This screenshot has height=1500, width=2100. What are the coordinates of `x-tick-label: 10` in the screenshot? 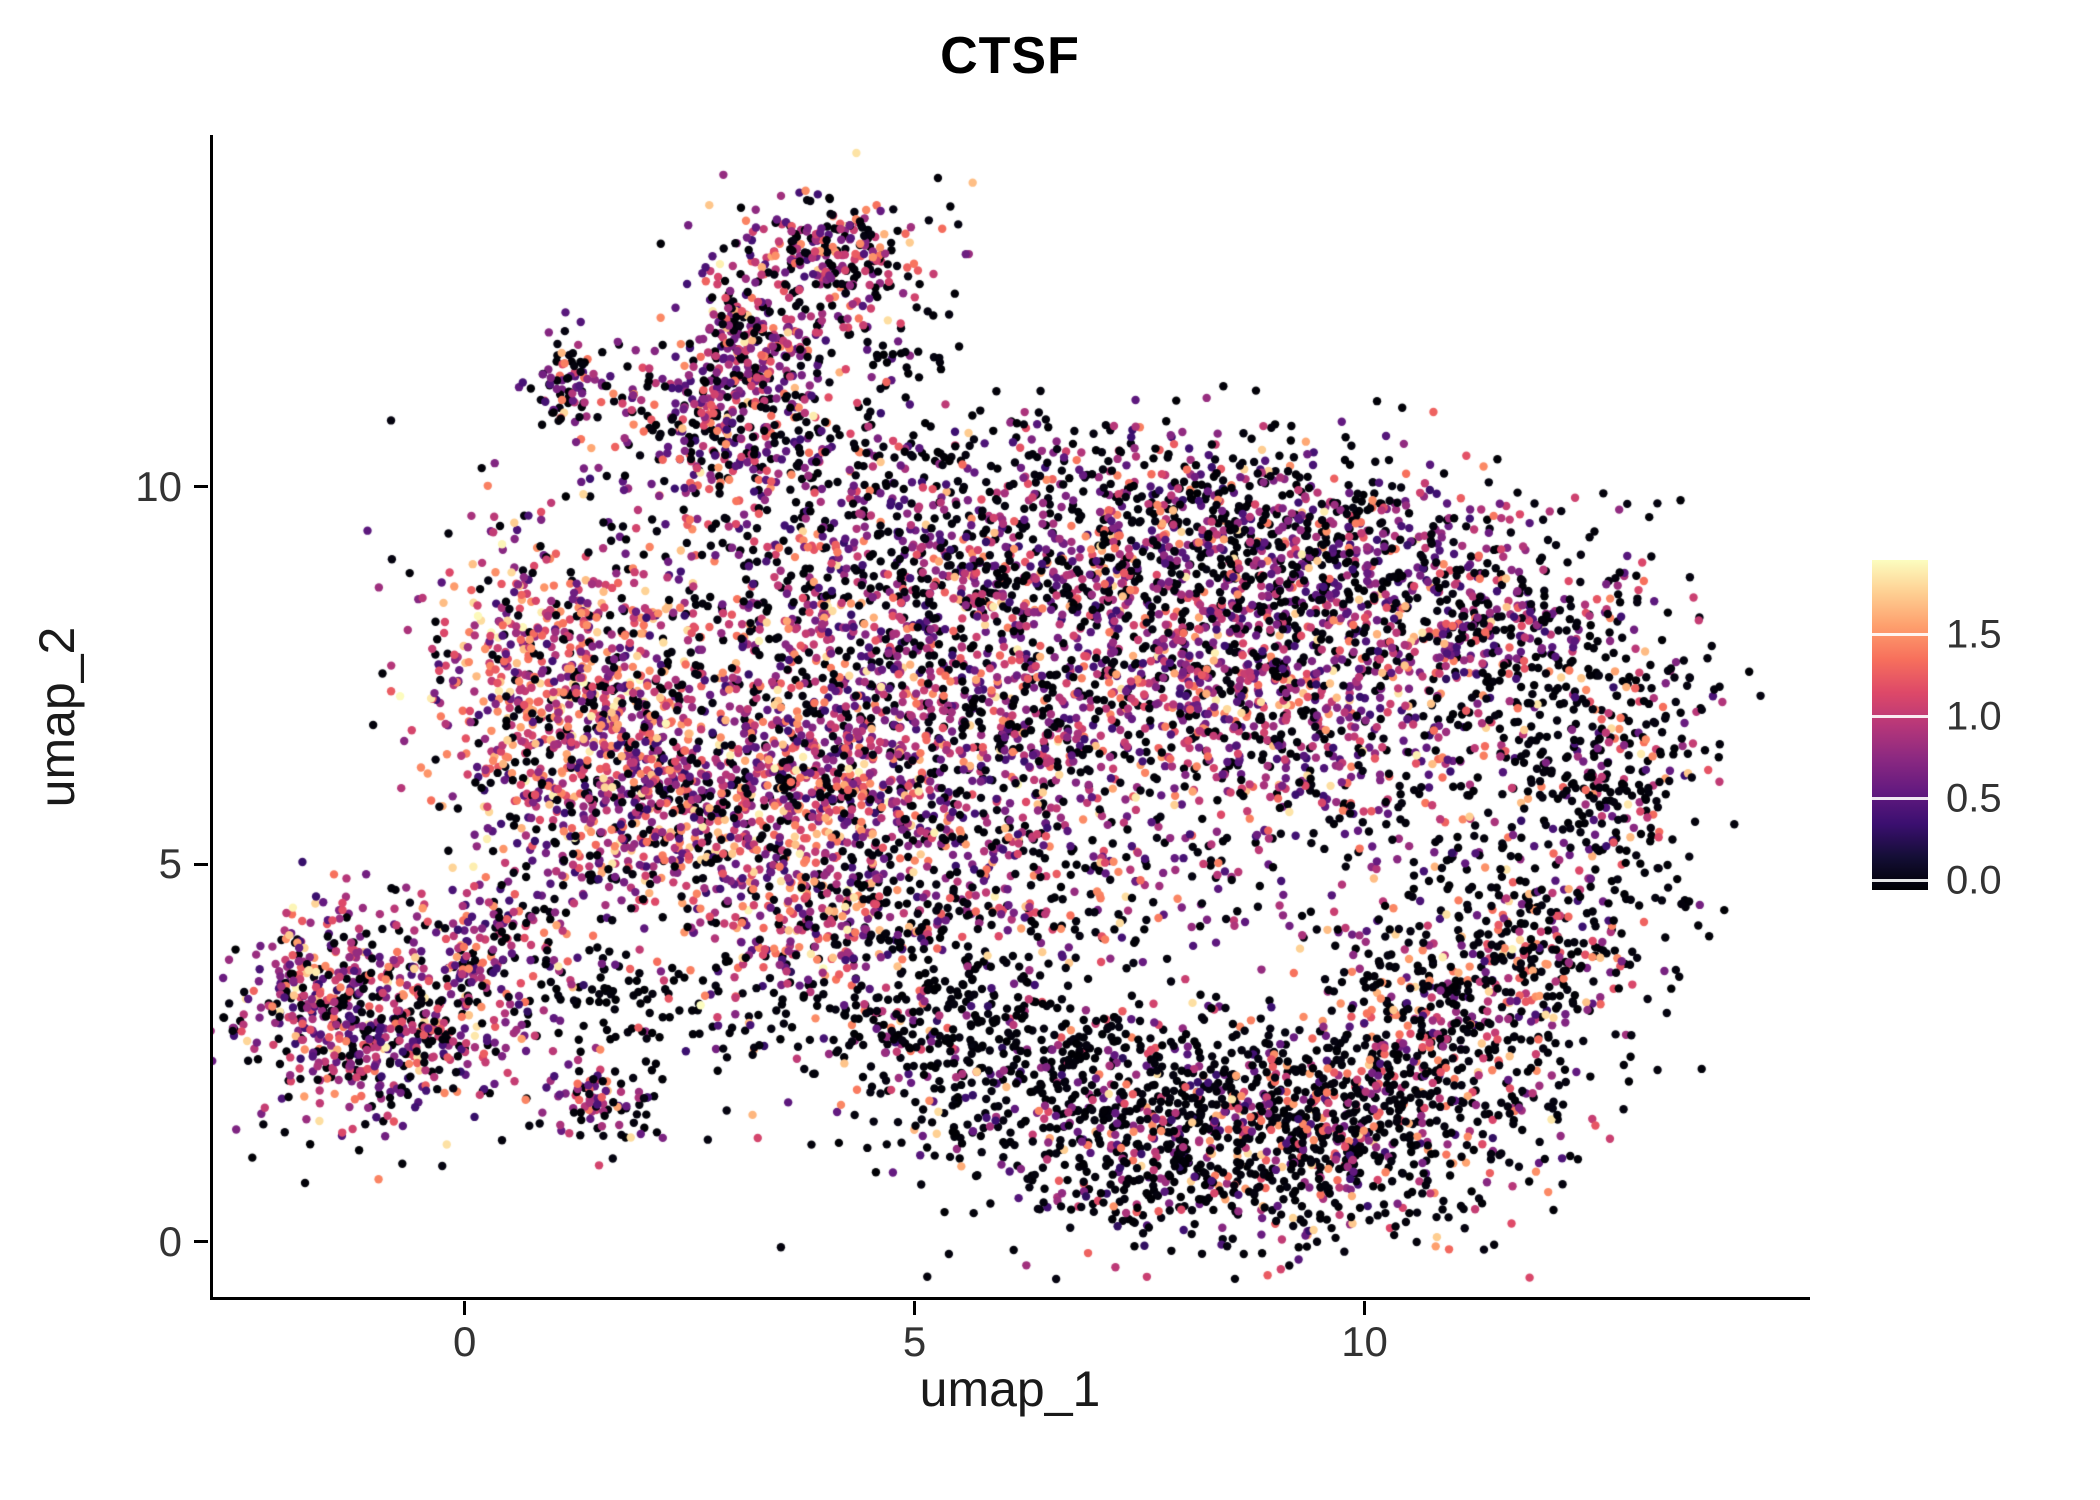 It's located at (1364, 1341).